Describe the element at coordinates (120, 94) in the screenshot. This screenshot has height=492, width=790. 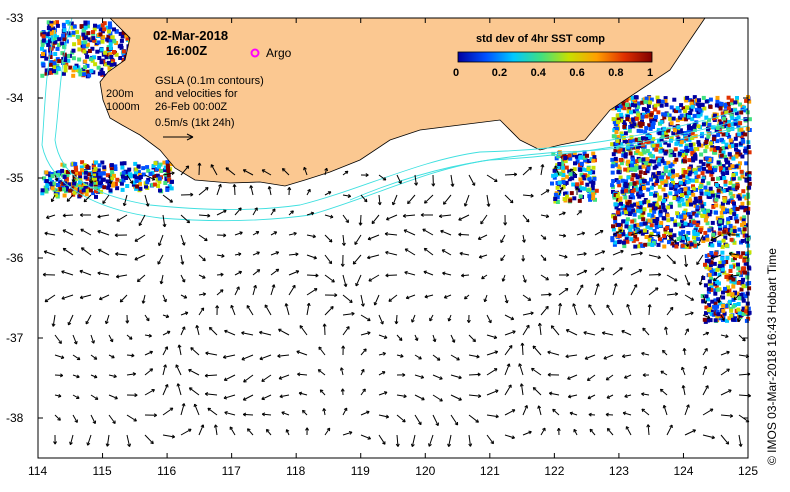
I see `isobath-label-200m: 200m` at that location.